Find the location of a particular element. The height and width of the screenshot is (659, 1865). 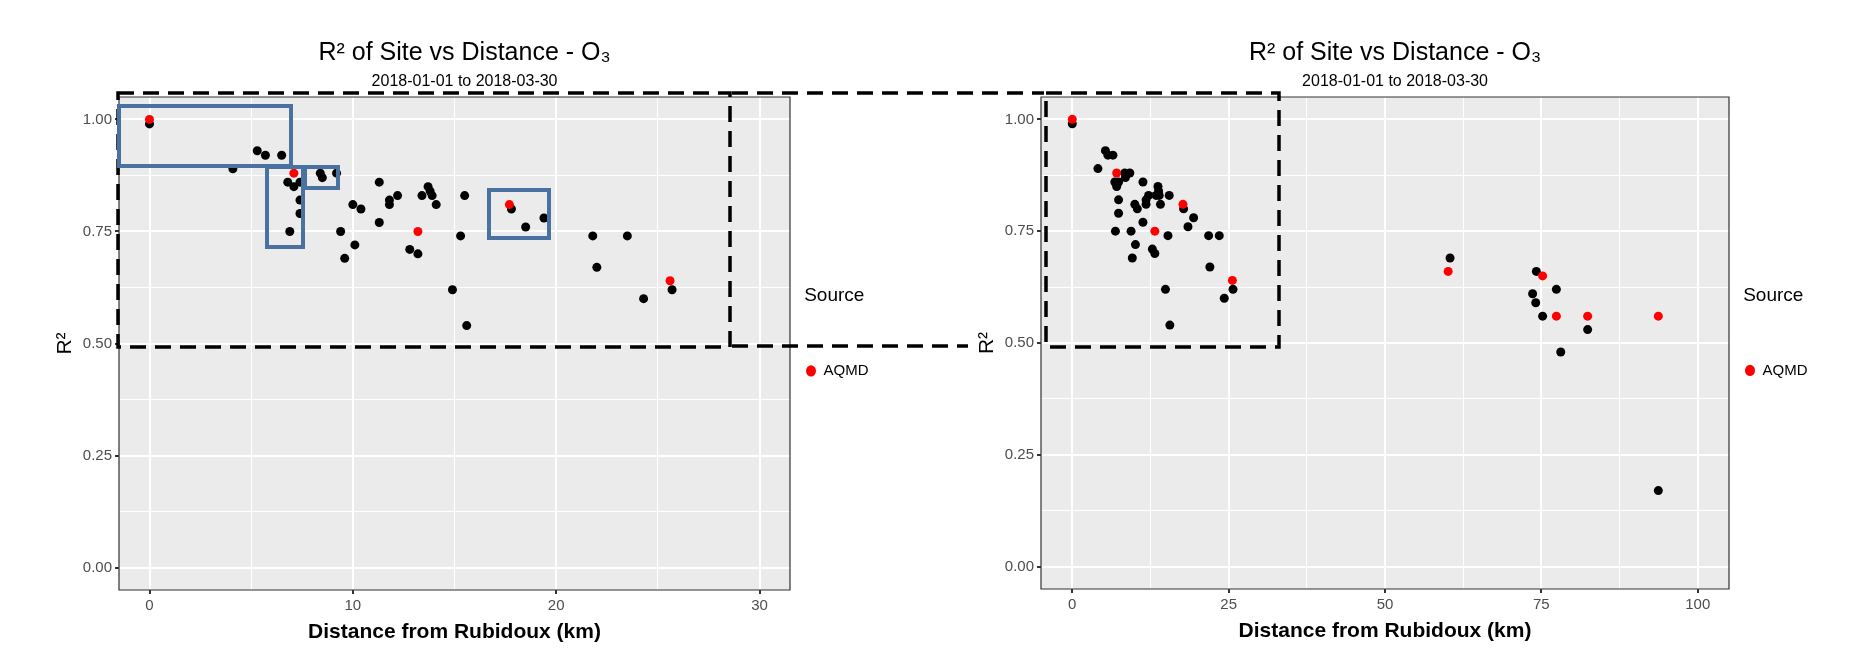

x-tick-label: 50 is located at coordinates (1385, 604).